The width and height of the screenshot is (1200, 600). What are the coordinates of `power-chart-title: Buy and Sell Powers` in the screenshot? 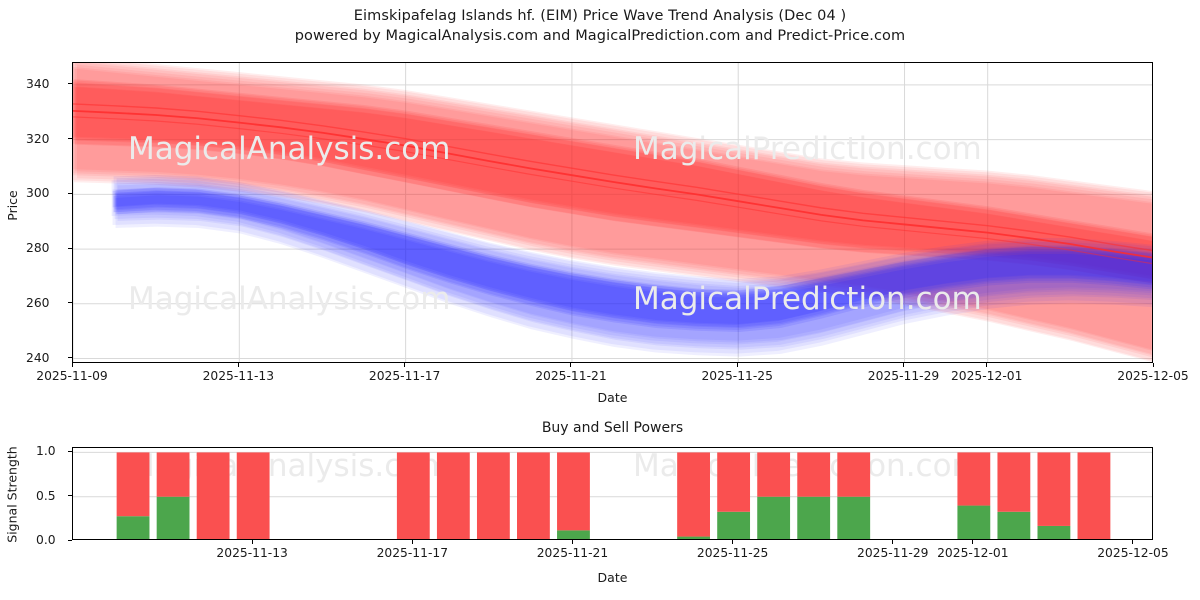 It's located at (612, 428).